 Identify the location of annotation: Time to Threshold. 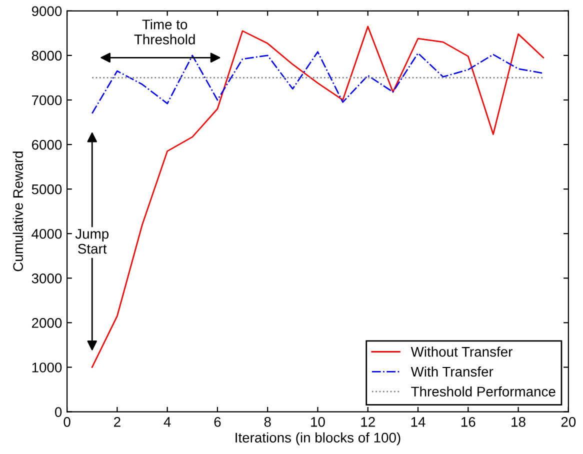
(164, 31).